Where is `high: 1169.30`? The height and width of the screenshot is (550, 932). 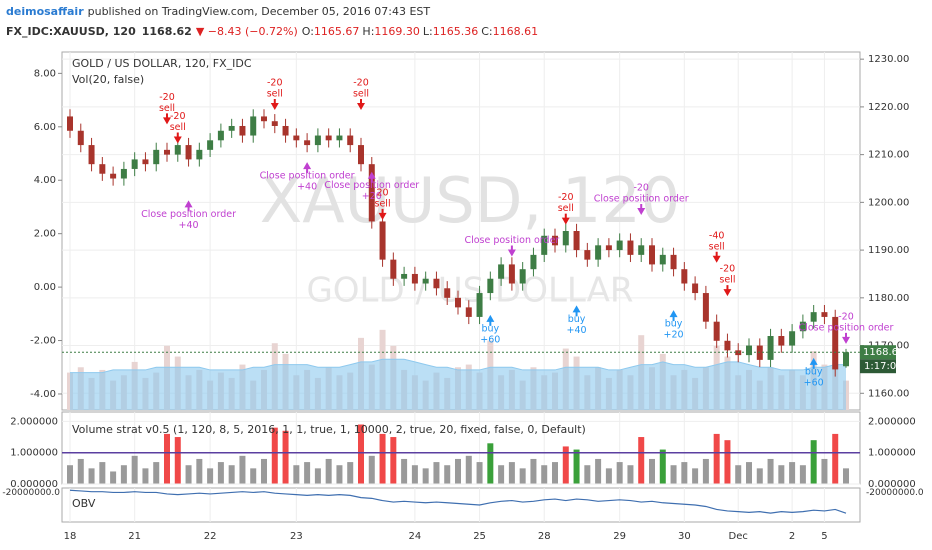 high: 1169.30 is located at coordinates (397, 31).